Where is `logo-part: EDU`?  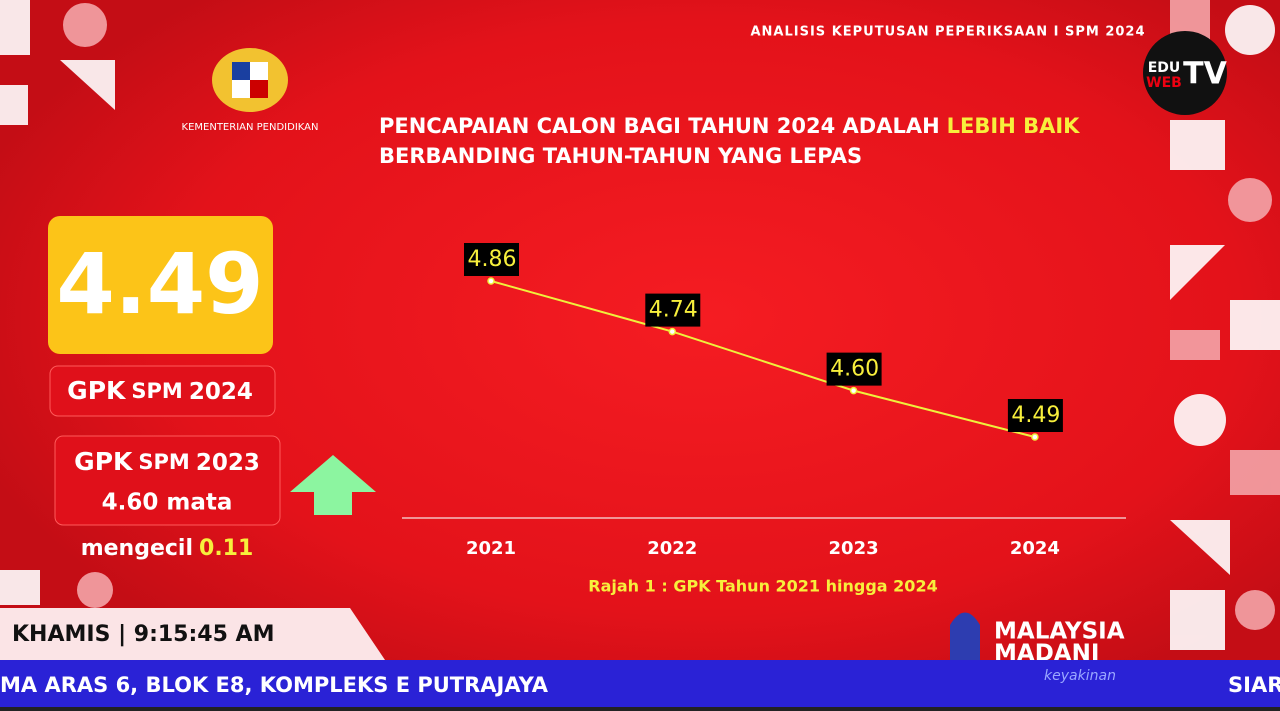 logo-part: EDU is located at coordinates (1164, 68).